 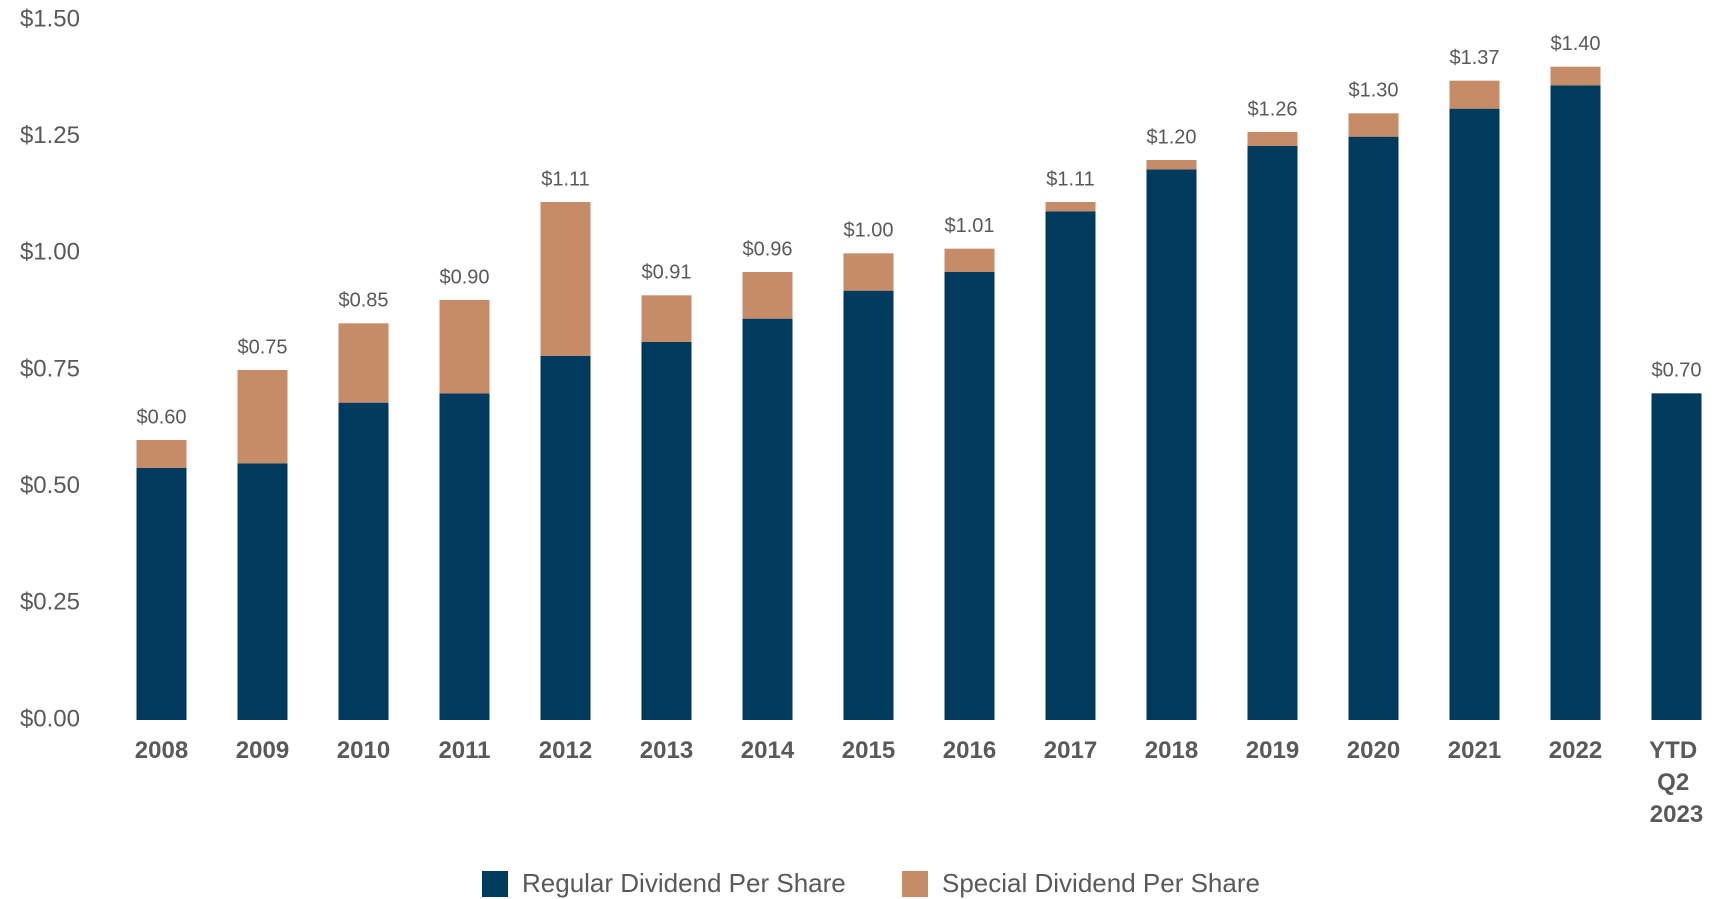 I want to click on x-tick-label: 2017, so click(x=1070, y=750).